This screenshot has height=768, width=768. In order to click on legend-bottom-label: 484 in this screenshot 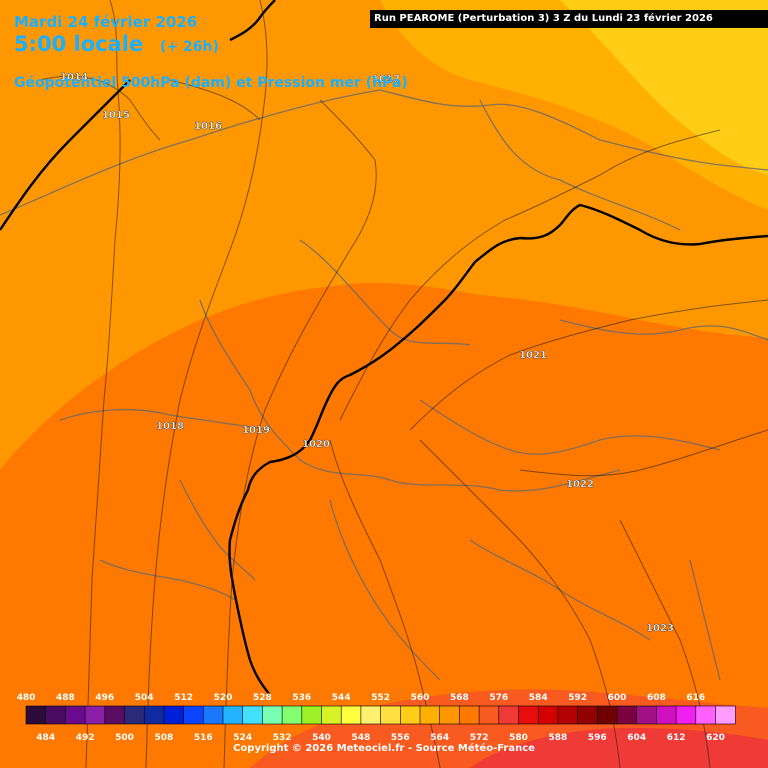, I will do `click(45, 738)`.